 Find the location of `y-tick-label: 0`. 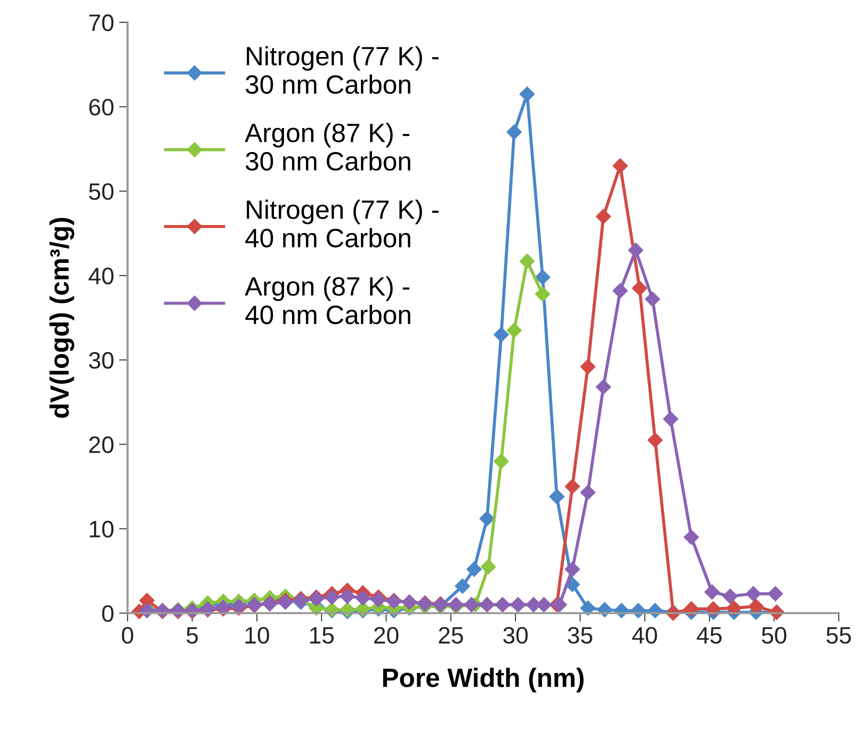

y-tick-label: 0 is located at coordinates (108, 613).